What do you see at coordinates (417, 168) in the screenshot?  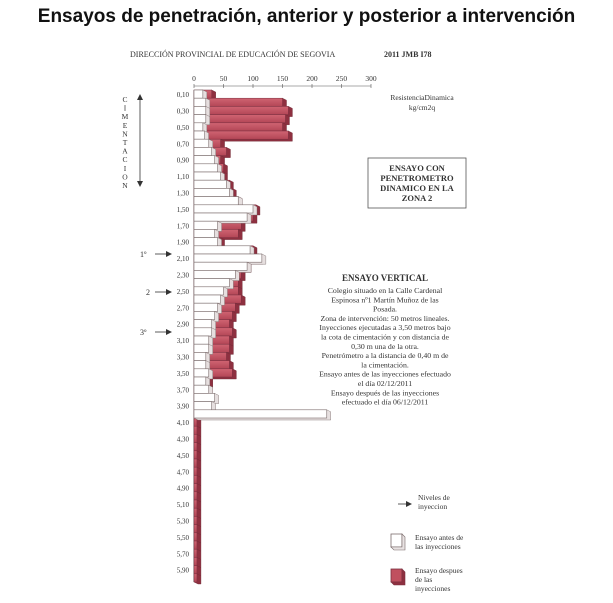 I see `method-box-line-1: ENSAYO CON` at bounding box center [417, 168].